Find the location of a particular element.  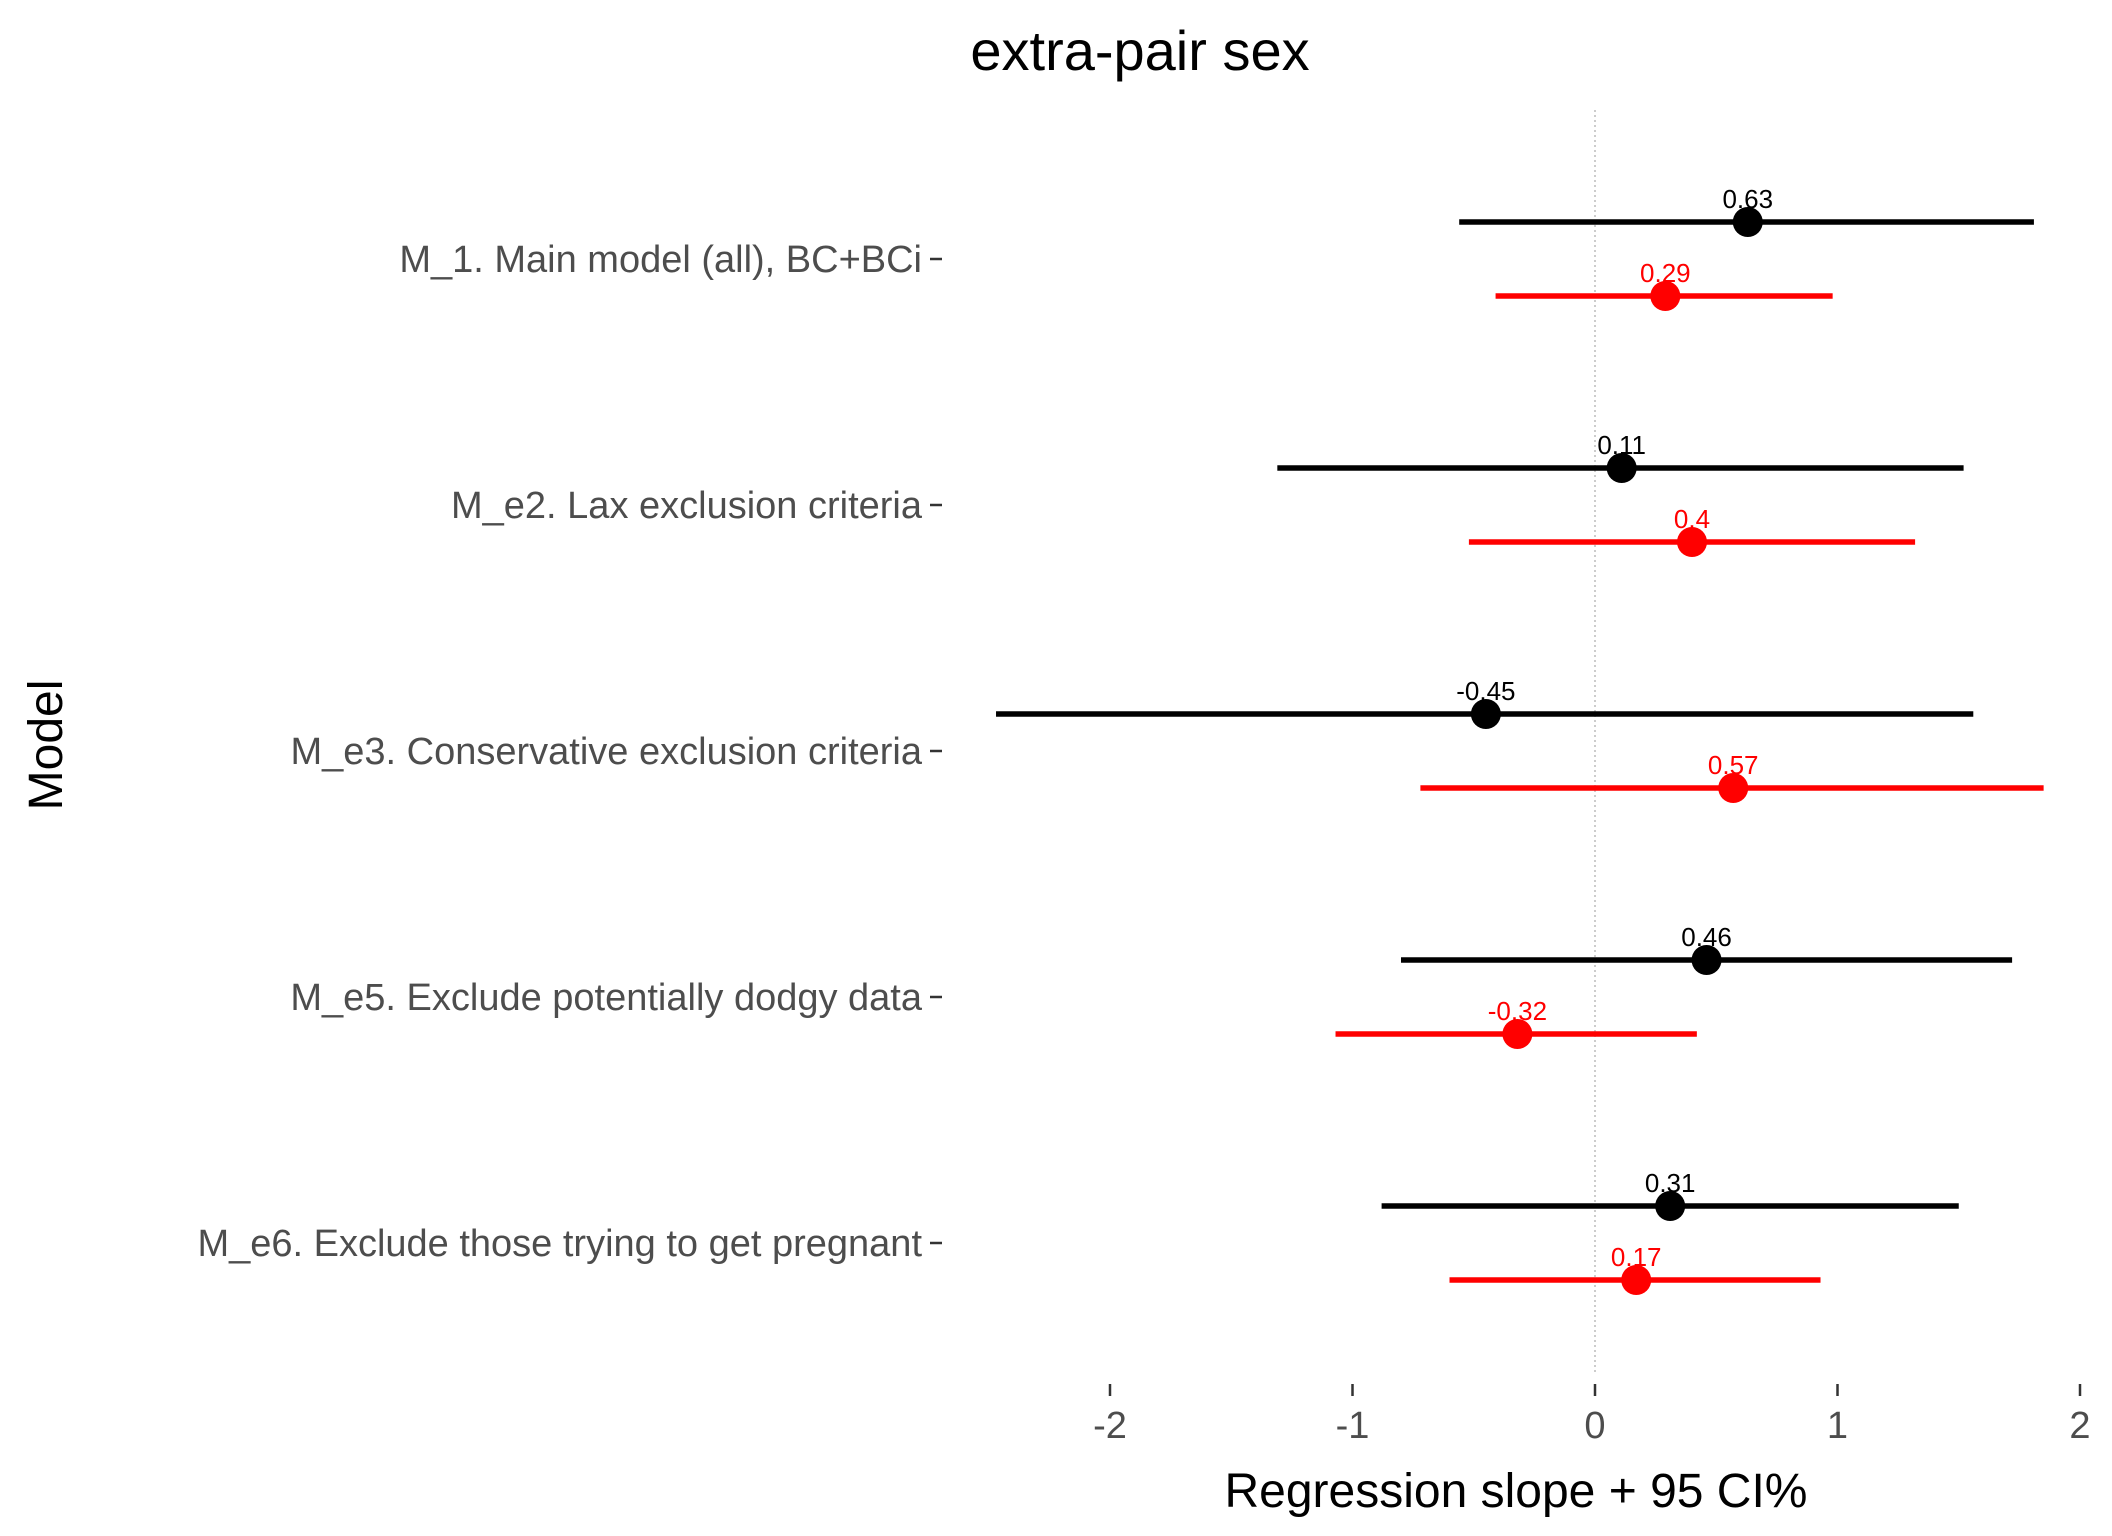

x-tick-label: -1 is located at coordinates (1353, 1426).